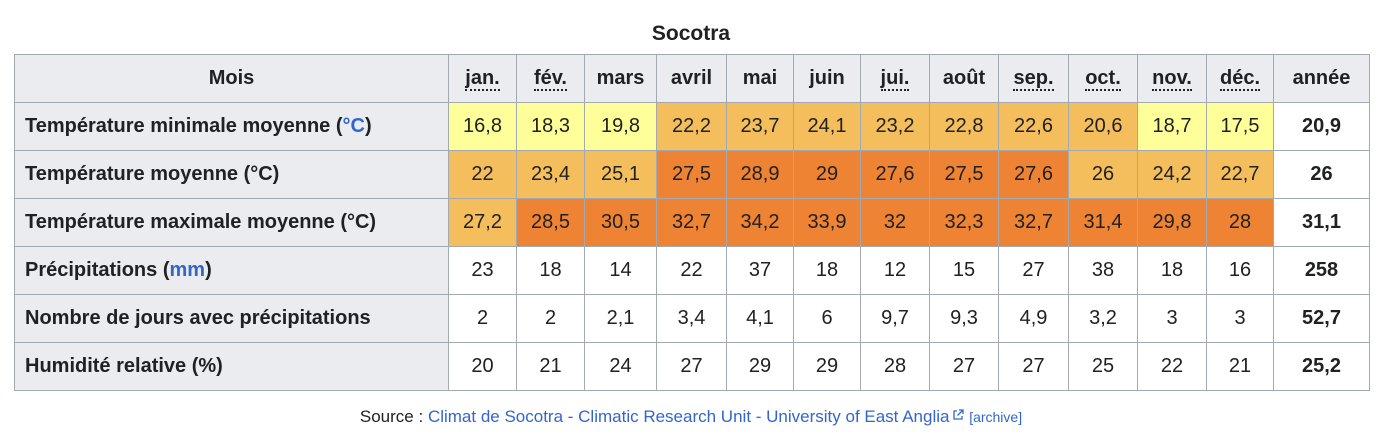  I want to click on month-label: juin, so click(827, 78).